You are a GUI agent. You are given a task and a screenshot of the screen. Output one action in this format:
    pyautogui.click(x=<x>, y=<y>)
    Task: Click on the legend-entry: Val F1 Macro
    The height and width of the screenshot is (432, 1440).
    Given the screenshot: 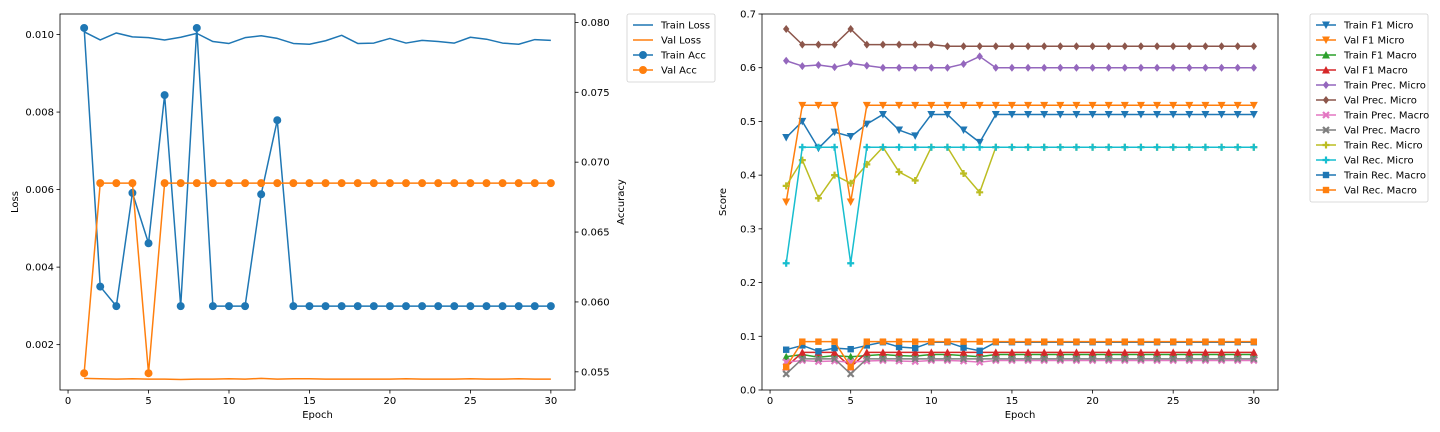 What is the action you would take?
    pyautogui.click(x=1376, y=71)
    